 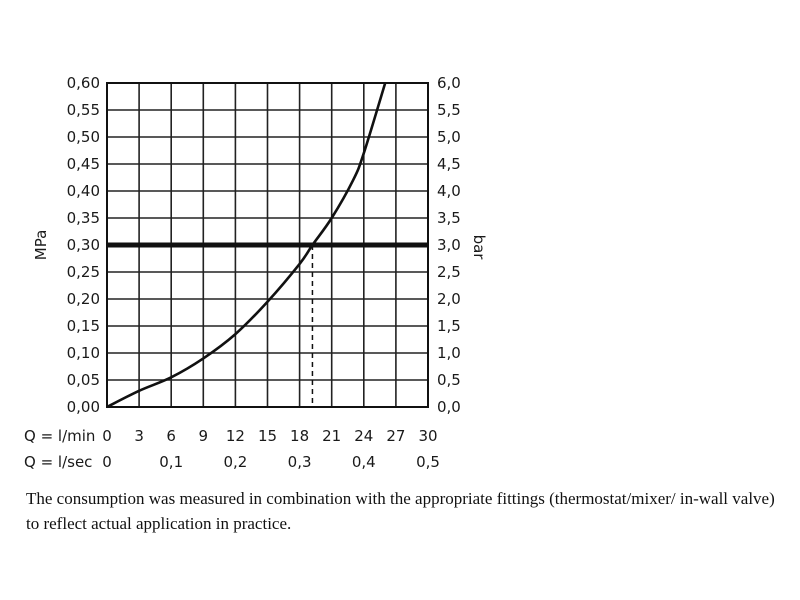 I want to click on y-tick-label-left: 0,20, so click(x=83, y=299).